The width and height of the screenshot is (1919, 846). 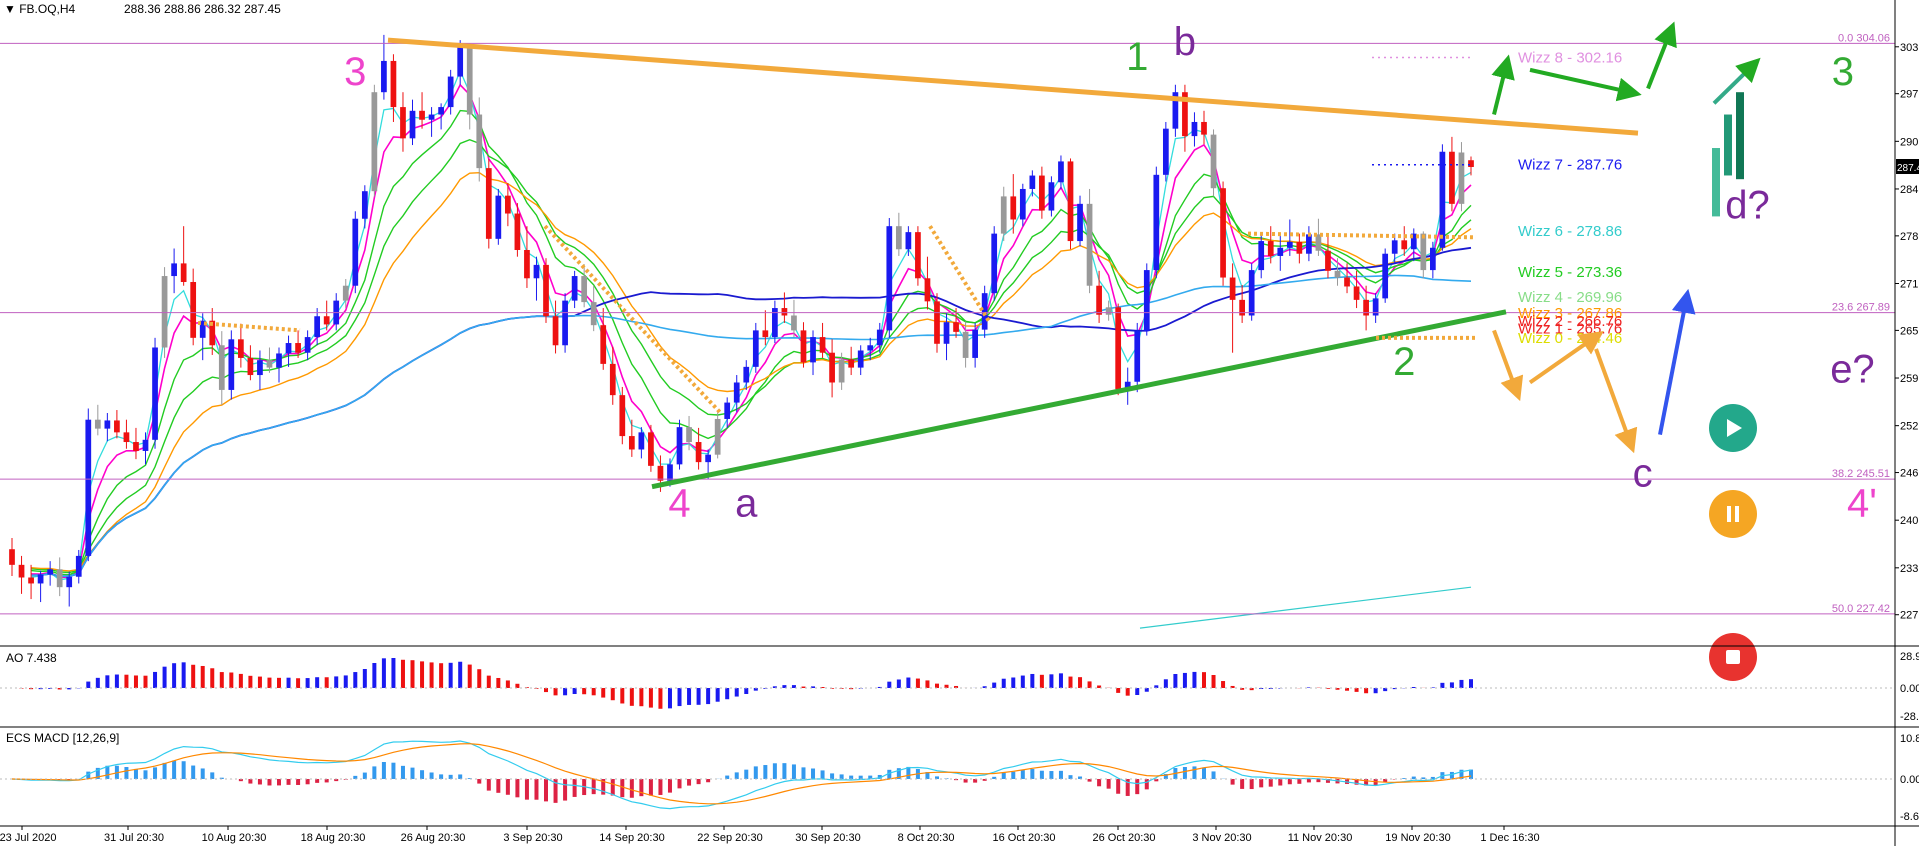 What do you see at coordinates (31, 658) in the screenshot?
I see `ao-label: AO 7.438` at bounding box center [31, 658].